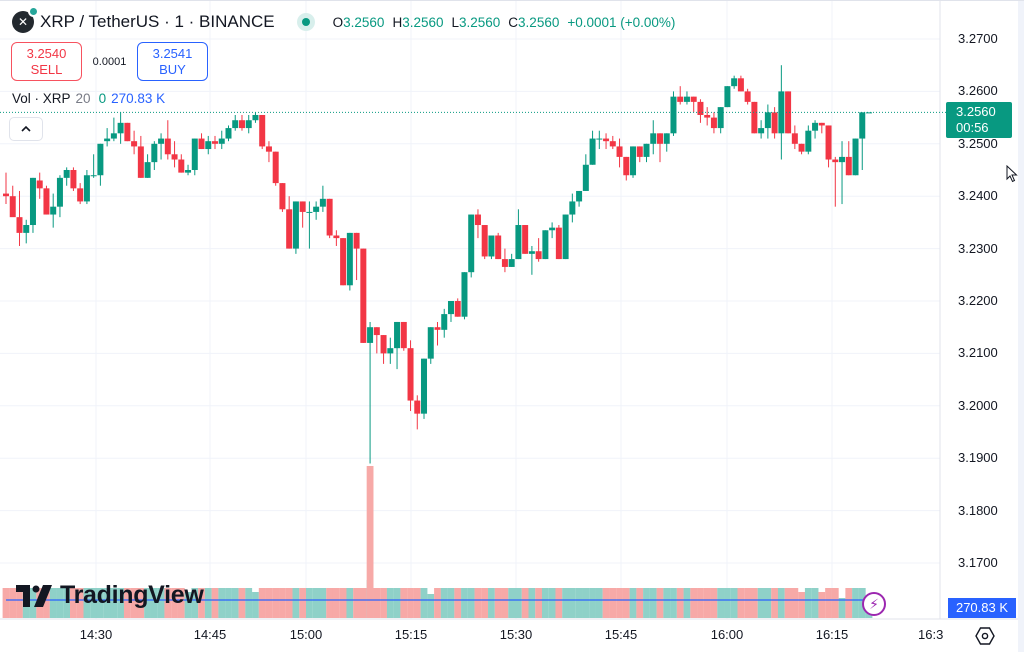 The width and height of the screenshot is (1024, 652). Describe the element at coordinates (976, 111) in the screenshot. I see `last-price-value: 3.2560` at that location.